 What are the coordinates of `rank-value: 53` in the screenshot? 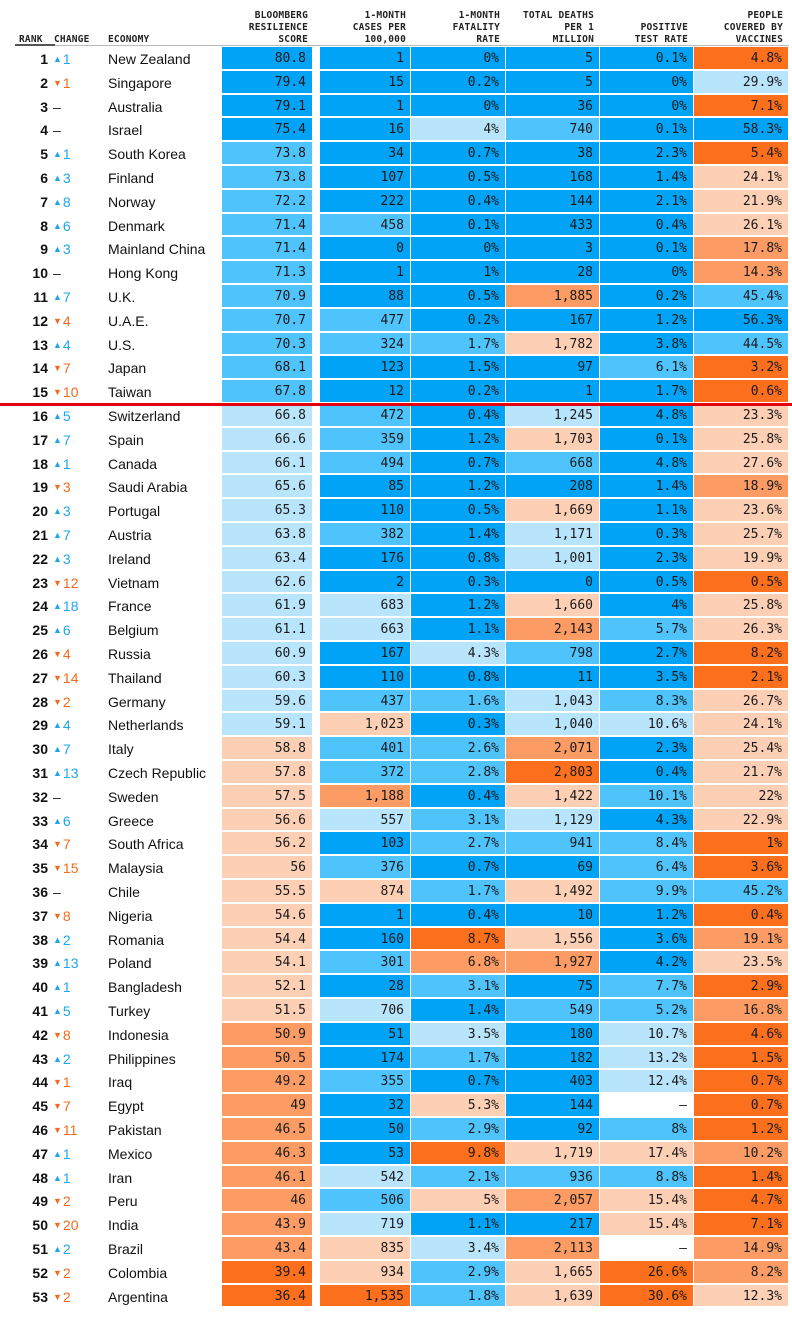 It's located at (40, 1296).